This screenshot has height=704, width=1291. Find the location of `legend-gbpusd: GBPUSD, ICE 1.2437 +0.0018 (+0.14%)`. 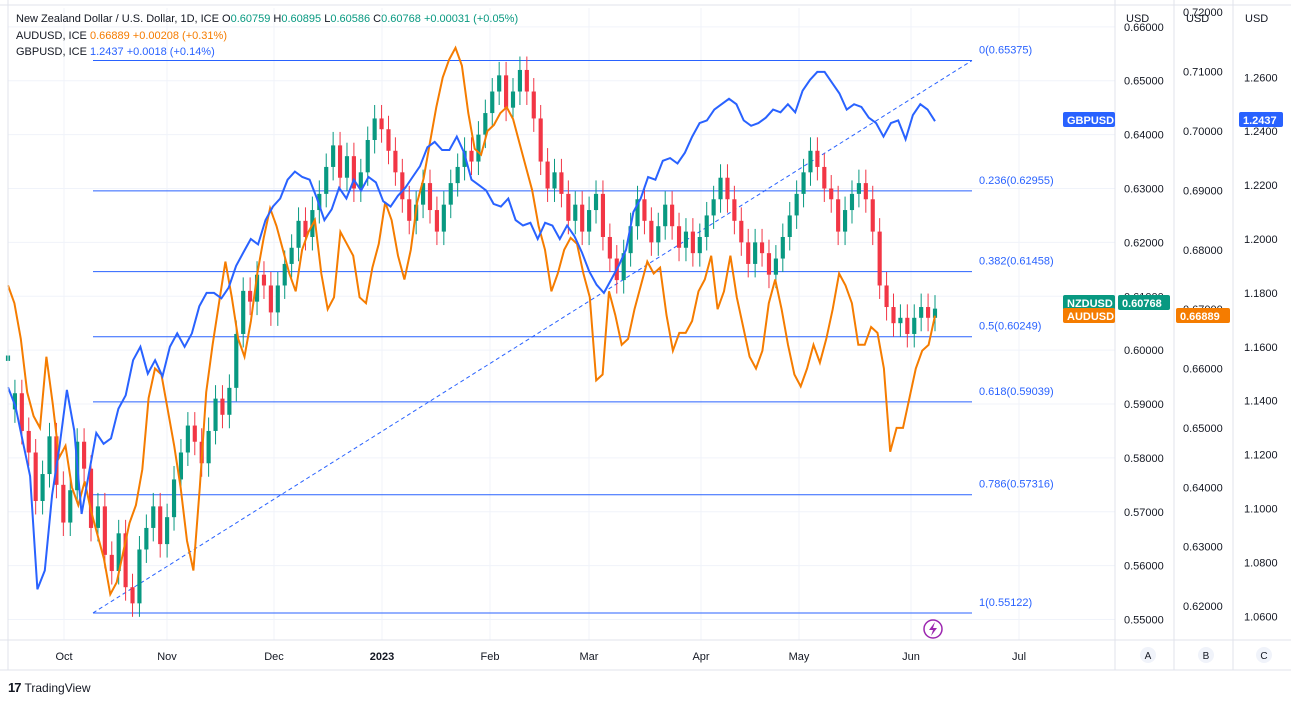

legend-gbpusd: GBPUSD, ICE 1.2437 +0.0018 (+0.14%) is located at coordinates (267, 52).